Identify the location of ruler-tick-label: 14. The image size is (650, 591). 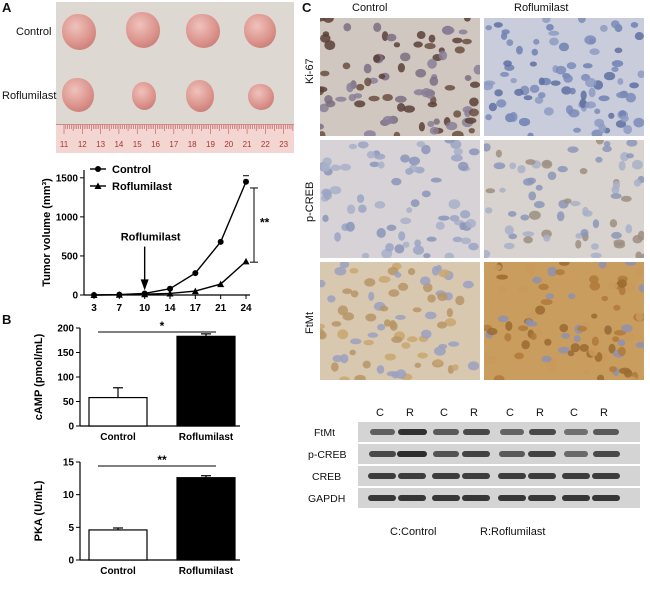
(118, 144).